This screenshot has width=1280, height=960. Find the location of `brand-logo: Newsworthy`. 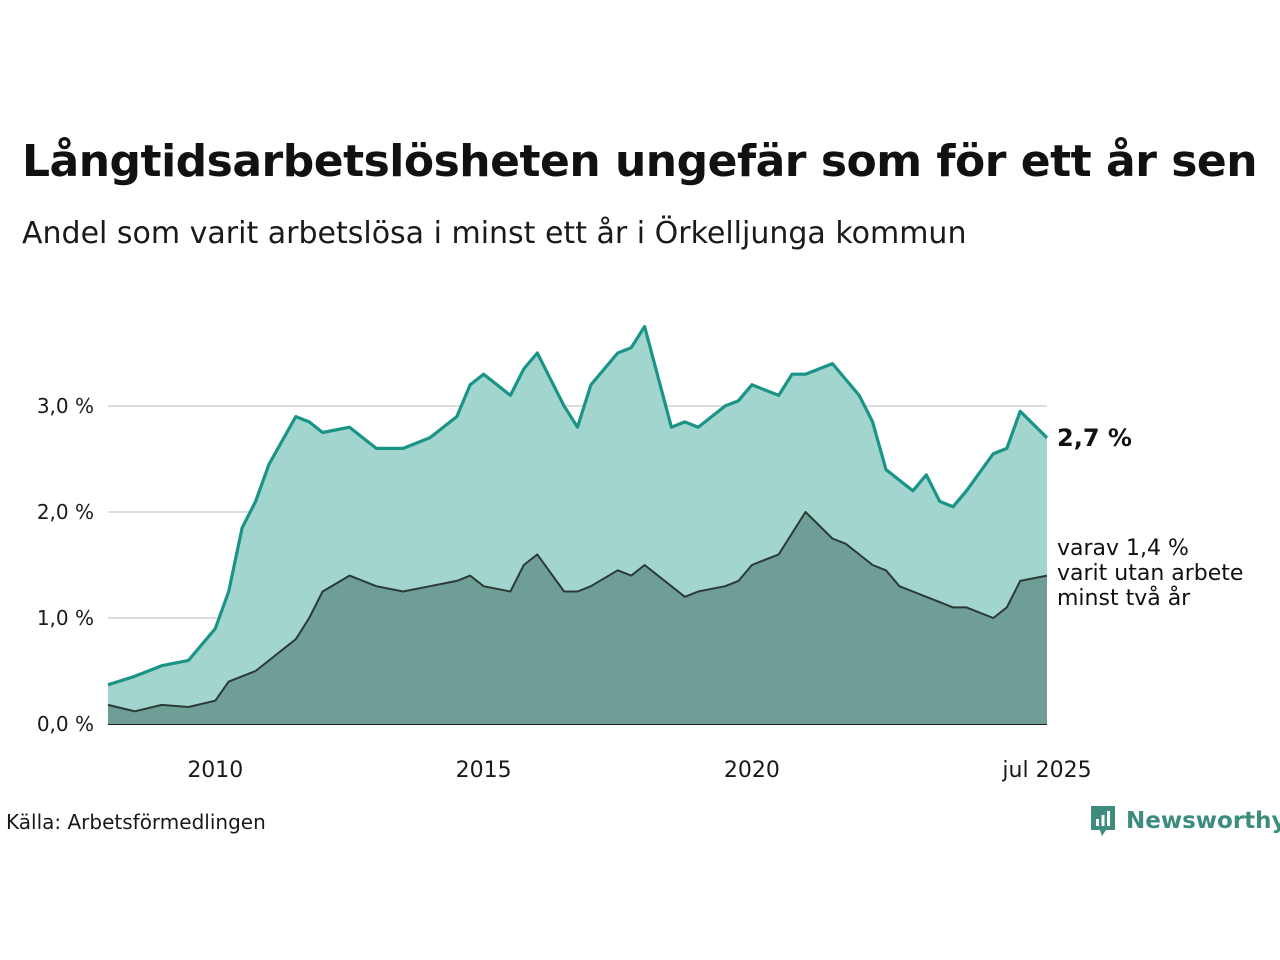

brand-logo: Newsworthy is located at coordinates (1184, 821).